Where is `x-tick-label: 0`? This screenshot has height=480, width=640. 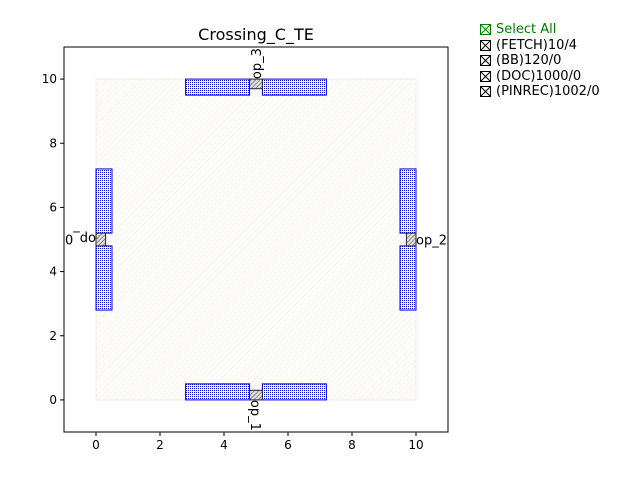 x-tick-label: 0 is located at coordinates (96, 445).